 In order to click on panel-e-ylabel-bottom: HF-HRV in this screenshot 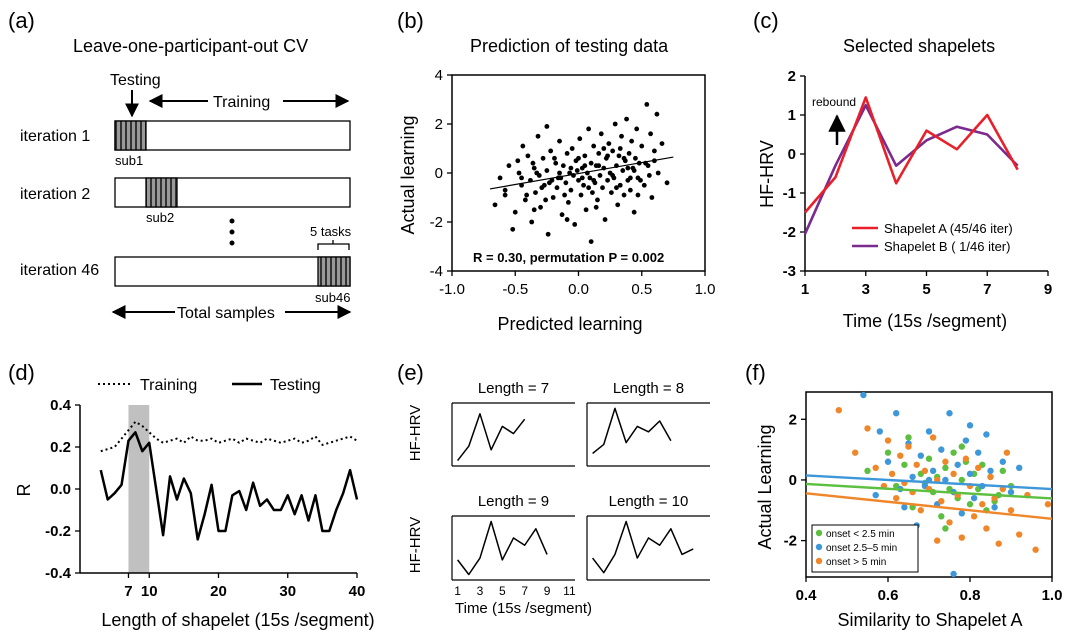, I will do `click(415, 545)`.